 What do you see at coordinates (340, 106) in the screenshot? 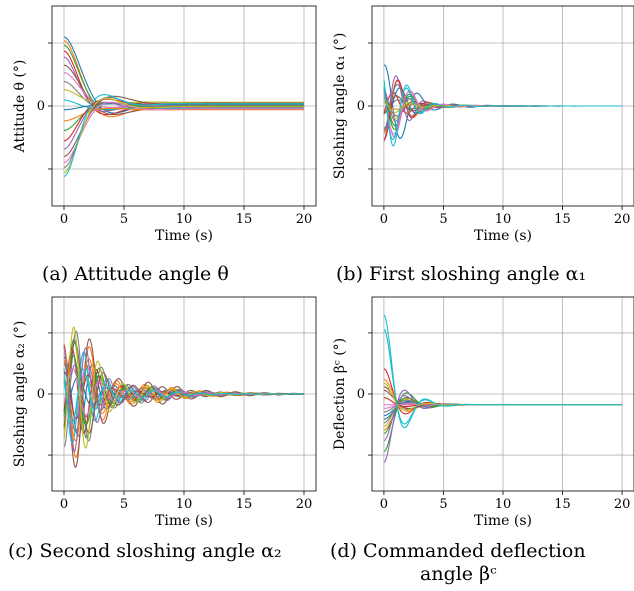
I see `ylabel-b: Sloshing angle α₁ (°)` at bounding box center [340, 106].